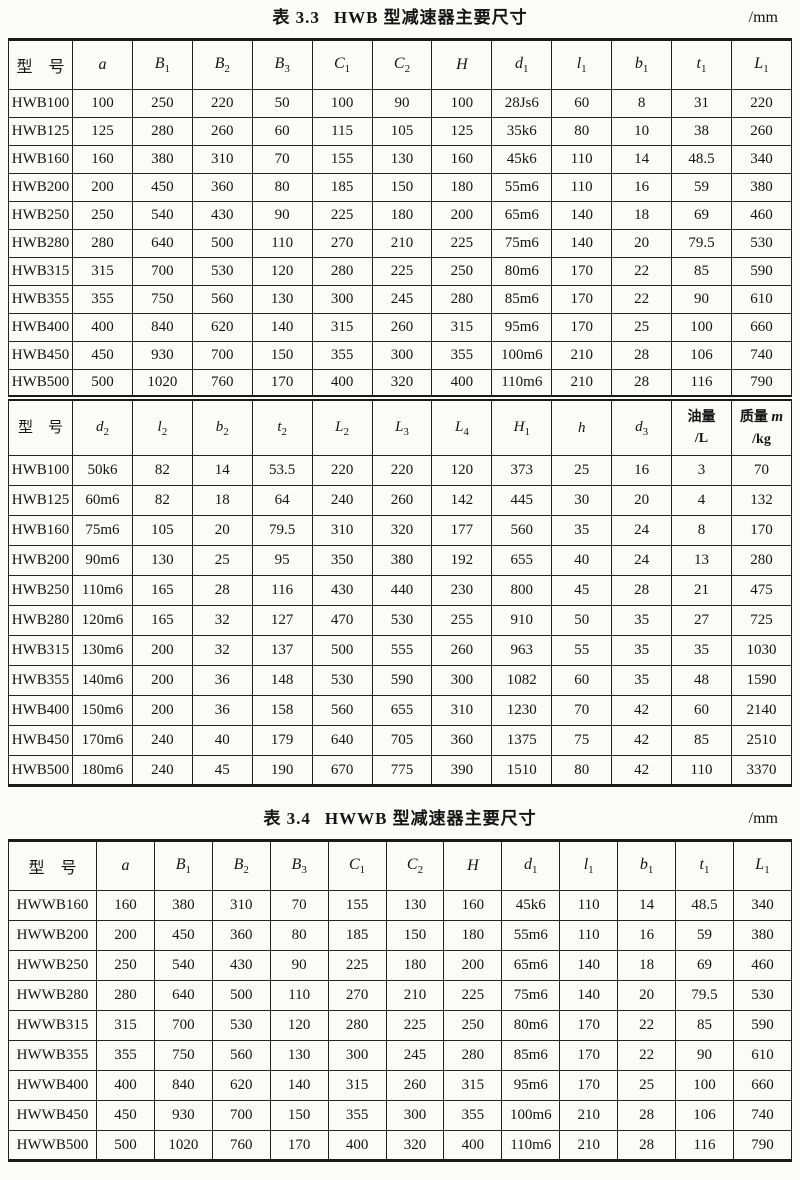 This screenshot has width=800, height=1180. I want to click on value-cell: 790, so click(761, 383).